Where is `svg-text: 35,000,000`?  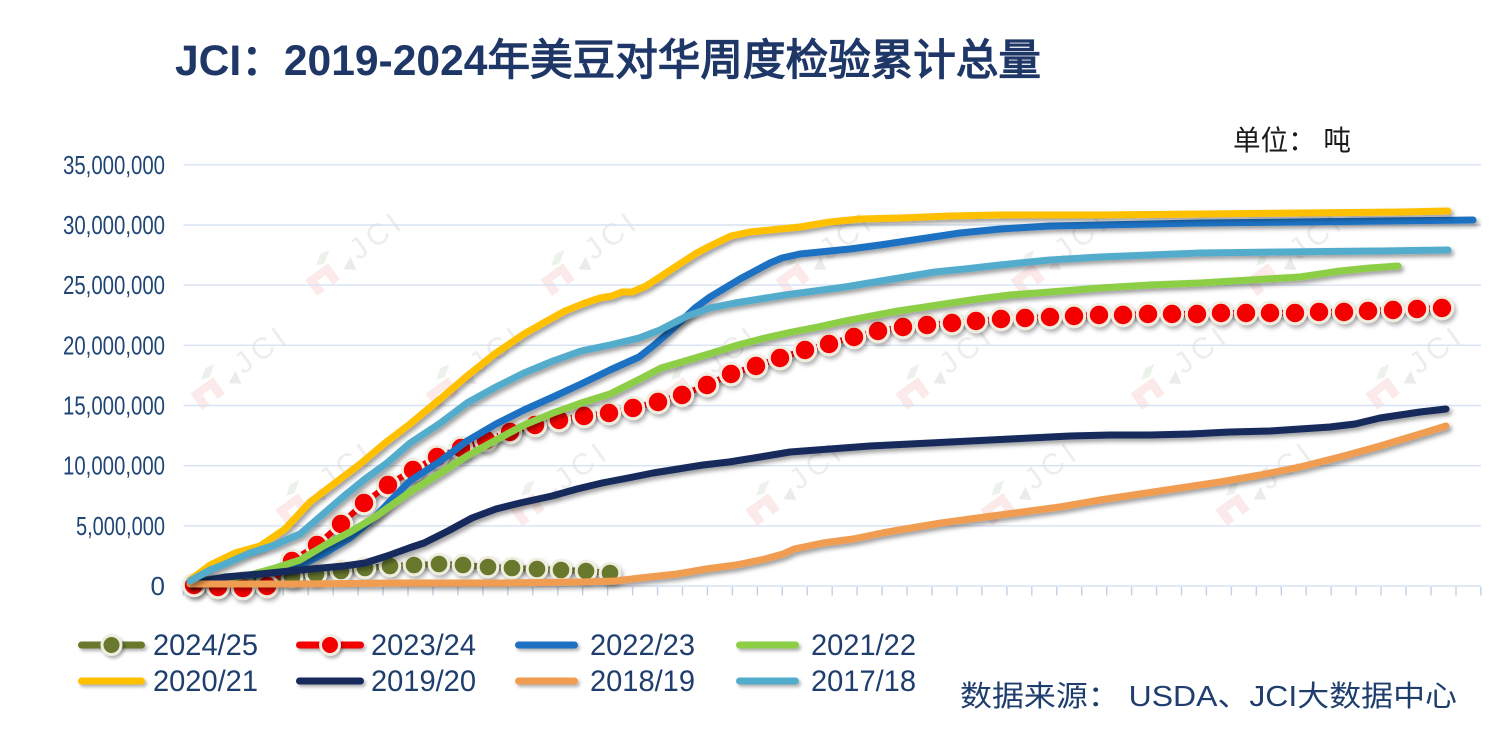
svg-text: 35,000,000 is located at coordinates (114, 165).